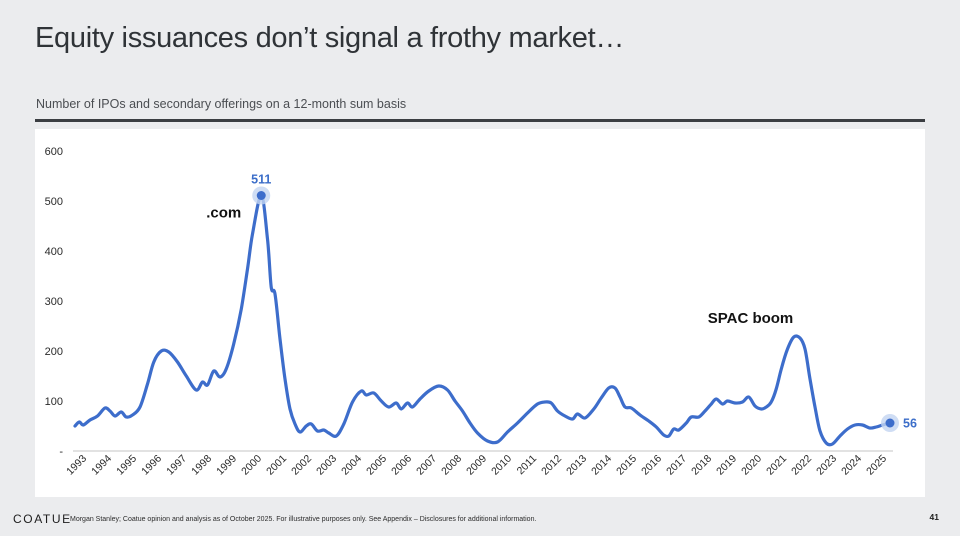  Describe the element at coordinates (223, 213) in the screenshot. I see `text-annotation: .com` at that location.